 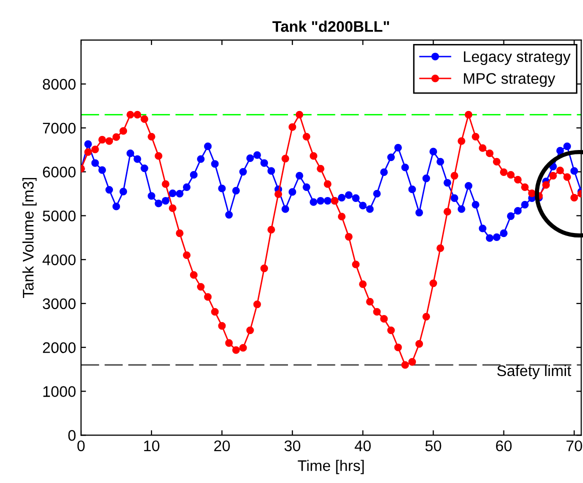 I want to click on x-tick-label: 40, so click(x=362, y=446).